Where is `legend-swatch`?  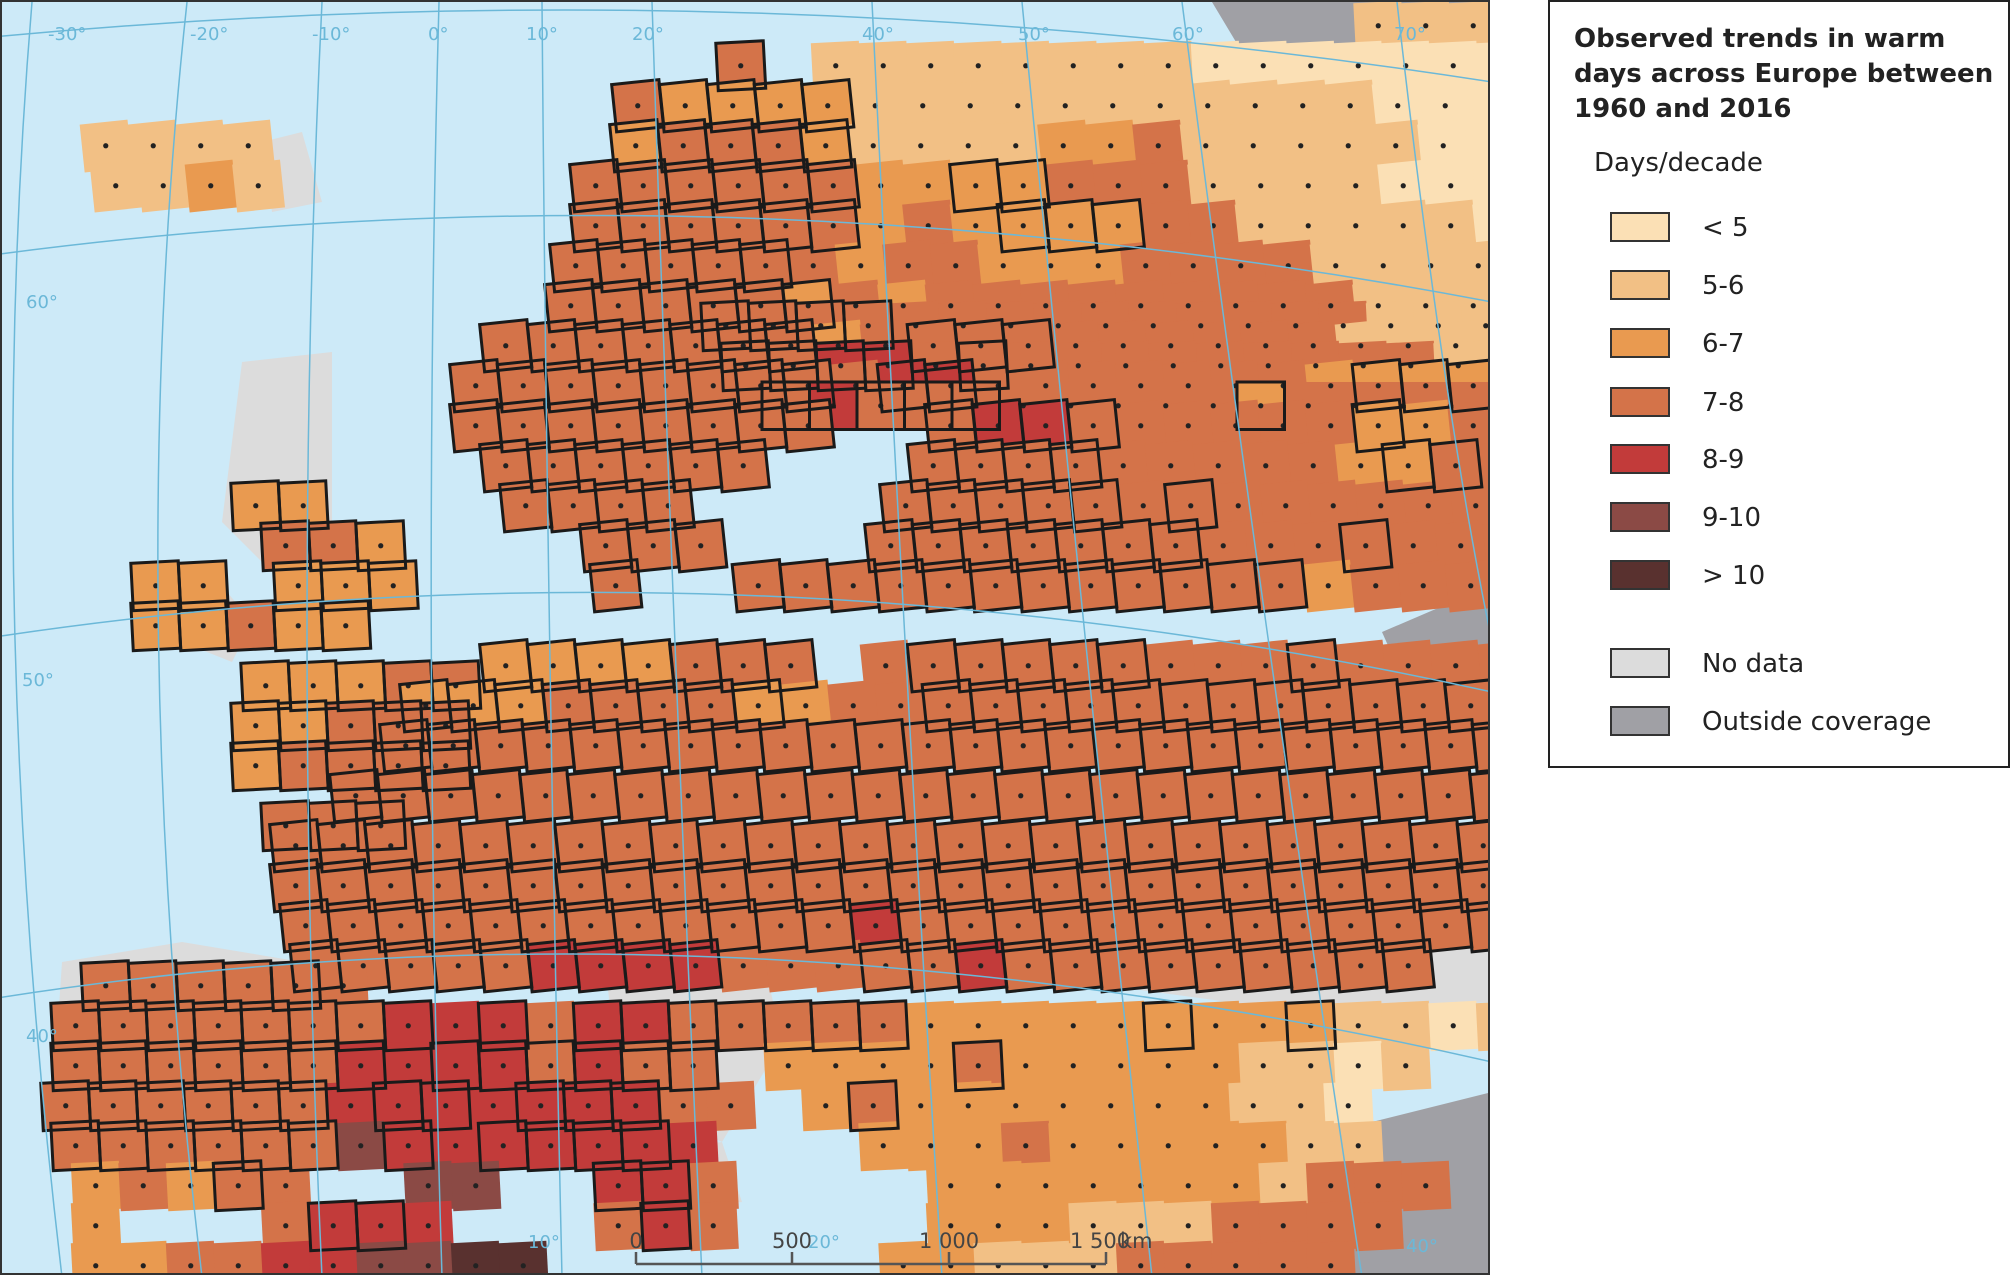 legend-swatch is located at coordinates (1640, 227).